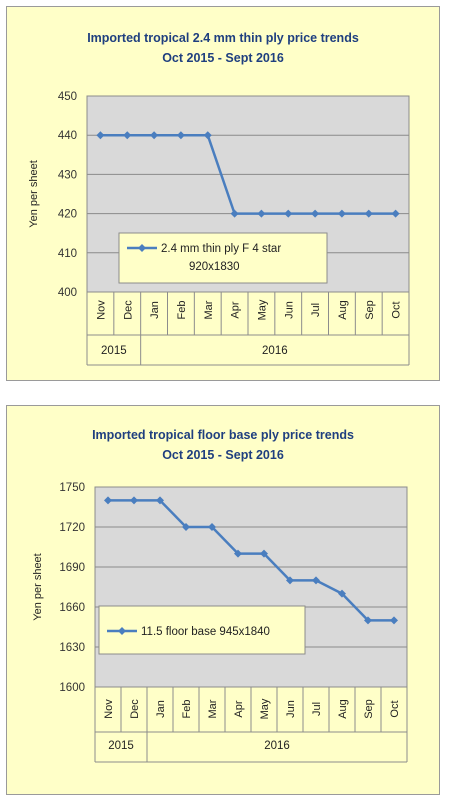 This screenshot has height=803, width=450. I want to click on y-tick-label: 1750, so click(72, 488).